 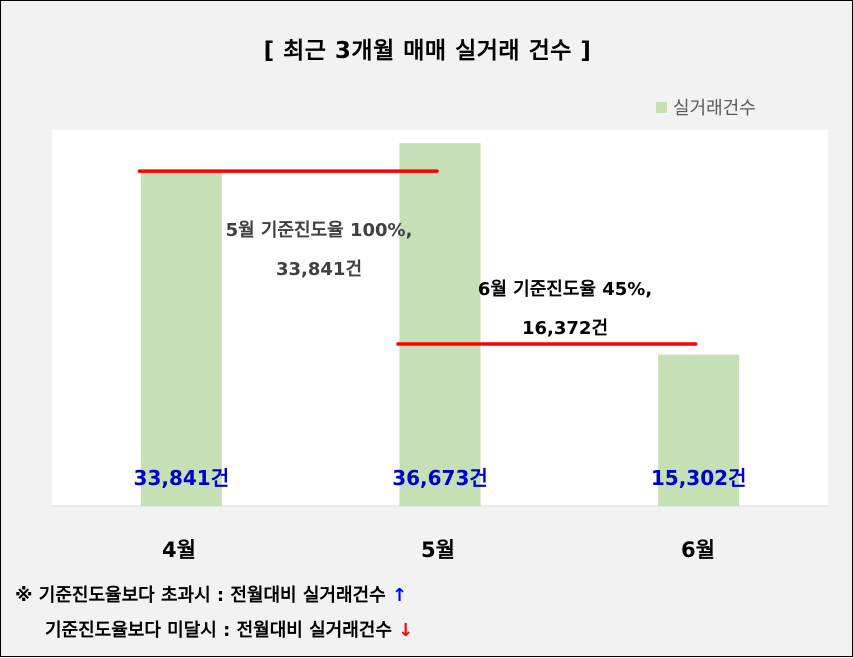 What do you see at coordinates (179, 550) in the screenshot?
I see `category-label-apr: 4월` at bounding box center [179, 550].